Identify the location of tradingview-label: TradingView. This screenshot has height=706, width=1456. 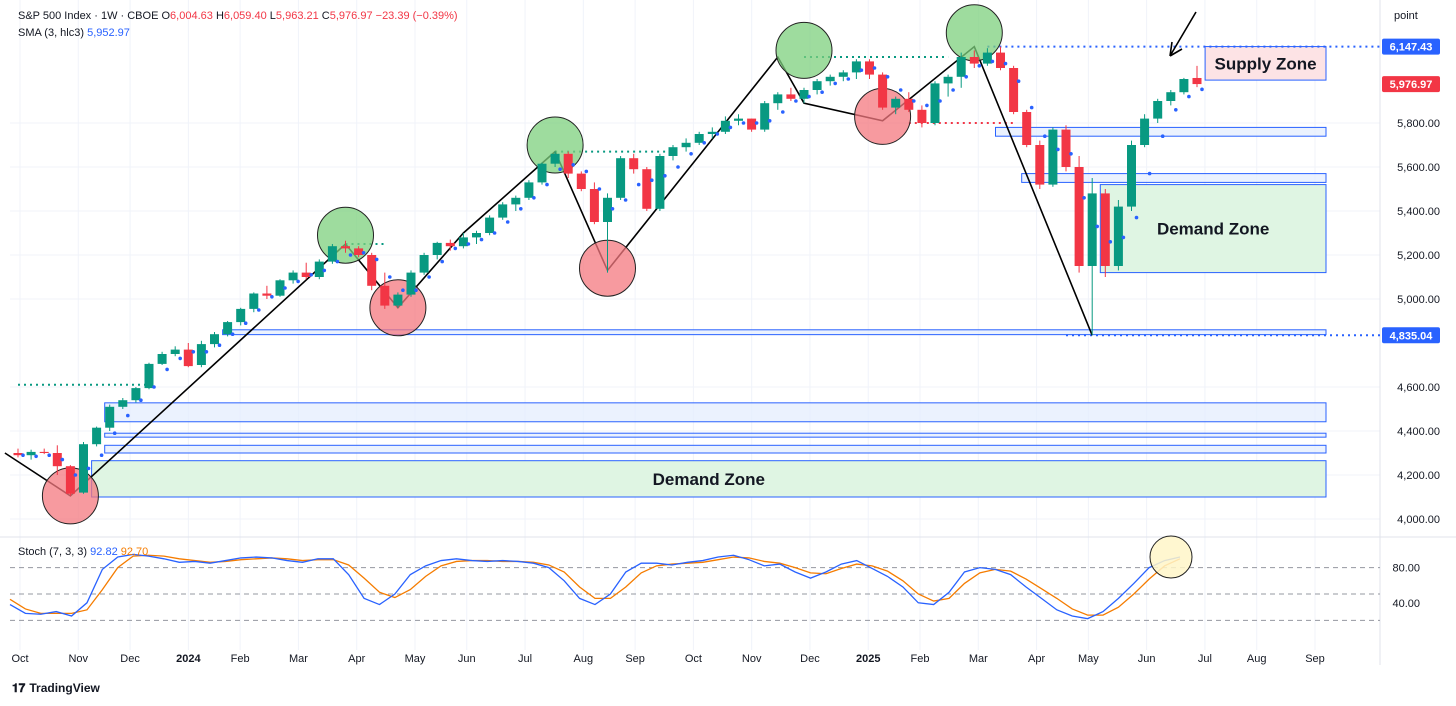
(64, 688).